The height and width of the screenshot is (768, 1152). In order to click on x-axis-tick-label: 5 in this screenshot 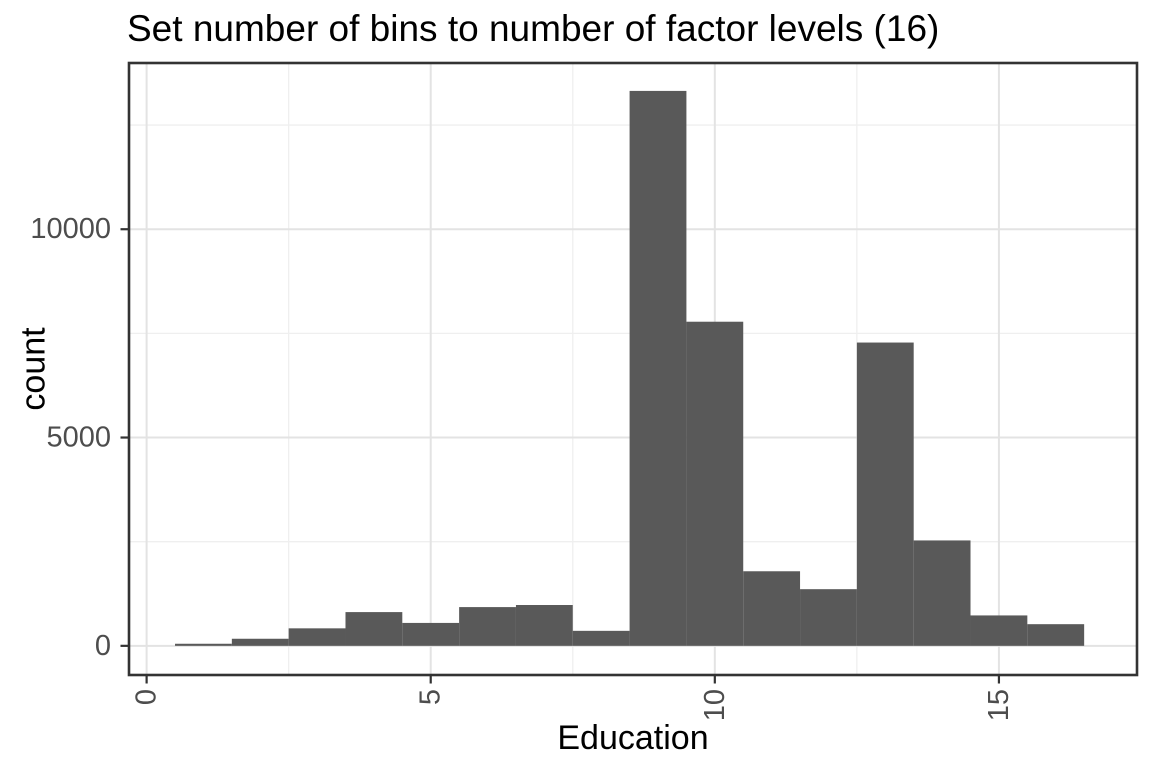, I will do `click(431, 697)`.